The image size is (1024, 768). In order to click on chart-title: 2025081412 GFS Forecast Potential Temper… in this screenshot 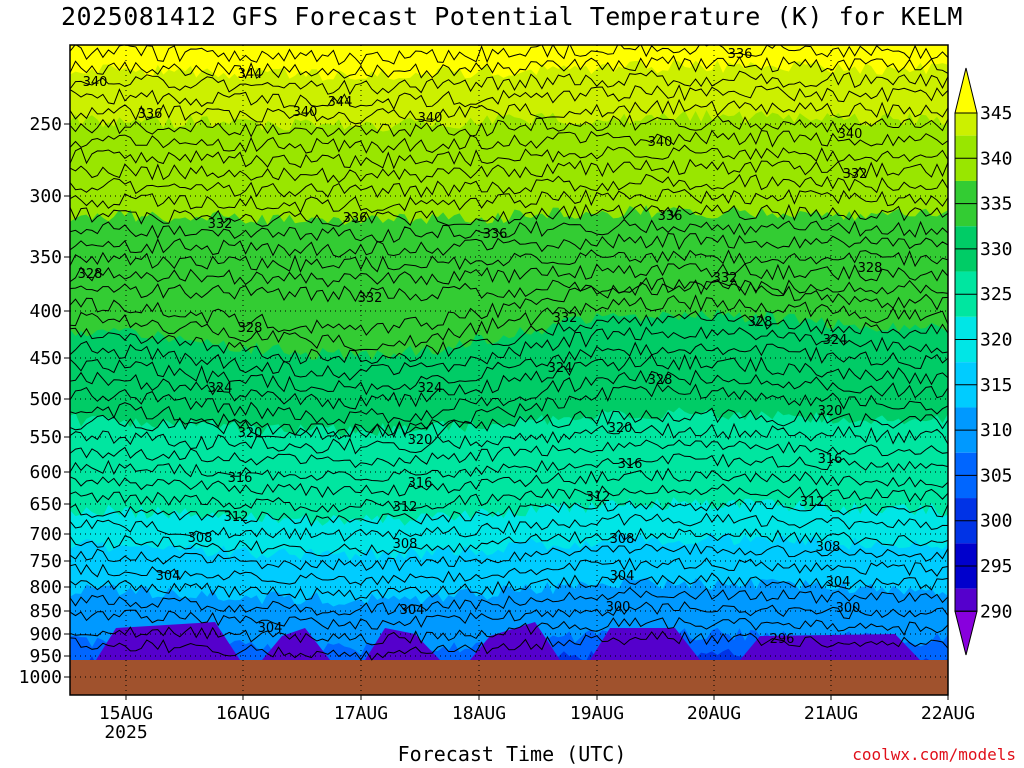, I will do `click(512, 16)`.